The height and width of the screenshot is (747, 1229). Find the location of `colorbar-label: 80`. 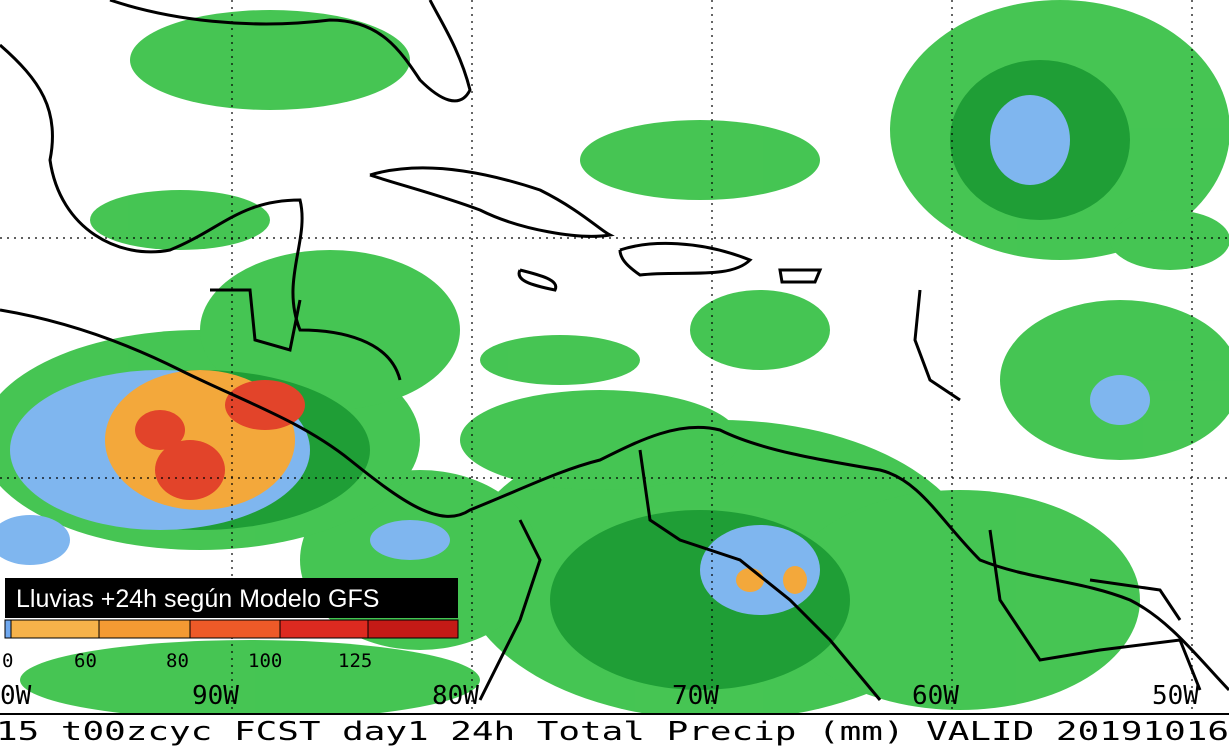

colorbar-label: 80 is located at coordinates (177, 661).